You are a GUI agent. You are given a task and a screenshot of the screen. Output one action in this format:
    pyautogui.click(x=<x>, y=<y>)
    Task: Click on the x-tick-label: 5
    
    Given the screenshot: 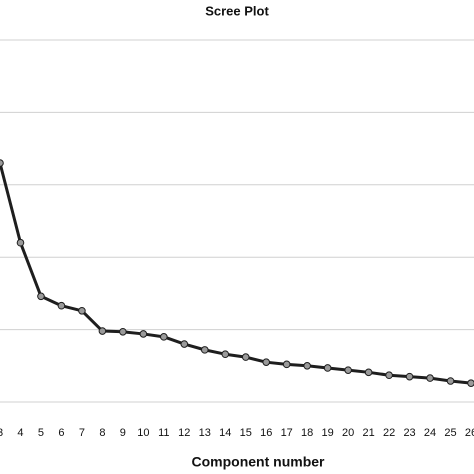 What is the action you would take?
    pyautogui.click(x=41, y=433)
    